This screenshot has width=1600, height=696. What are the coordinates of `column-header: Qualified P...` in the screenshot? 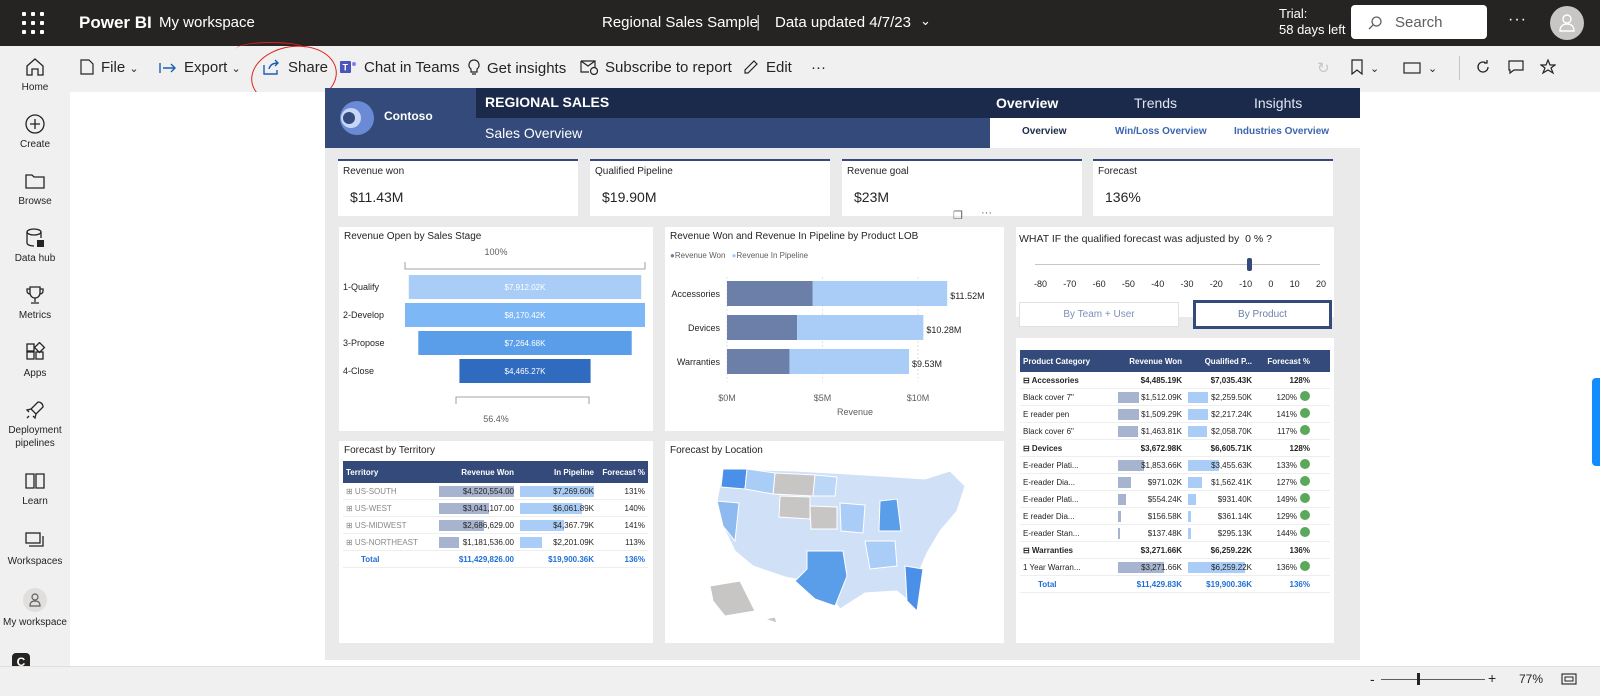 It's located at (1228, 361).